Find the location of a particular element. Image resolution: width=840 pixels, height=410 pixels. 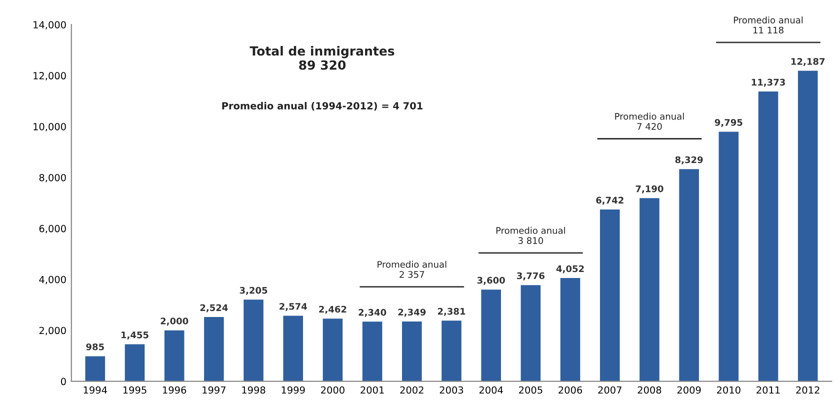

x-tick-label: 2006 is located at coordinates (570, 390).